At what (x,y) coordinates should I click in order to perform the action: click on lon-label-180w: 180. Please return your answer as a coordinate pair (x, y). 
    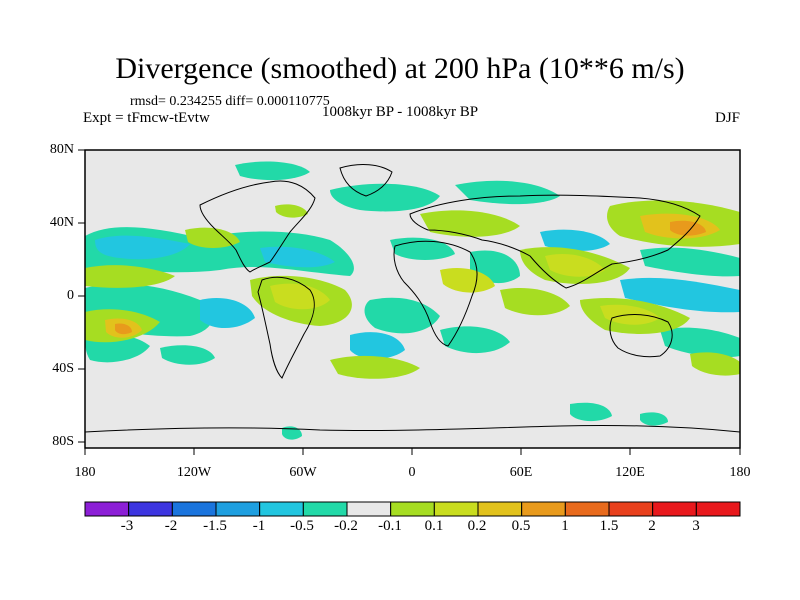
    Looking at the image, I should click on (85, 472).